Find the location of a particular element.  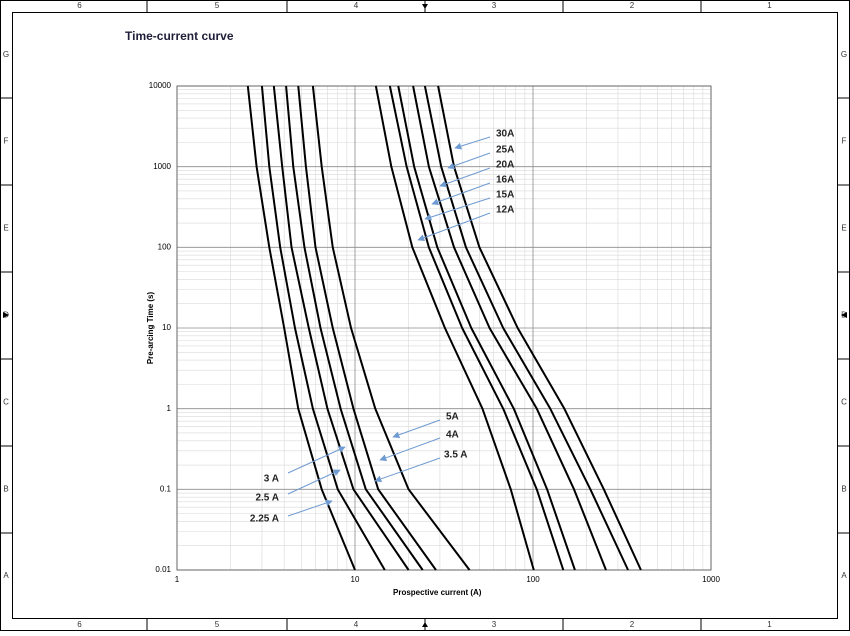

y-tick-label: 10000 is located at coordinates (160, 85).